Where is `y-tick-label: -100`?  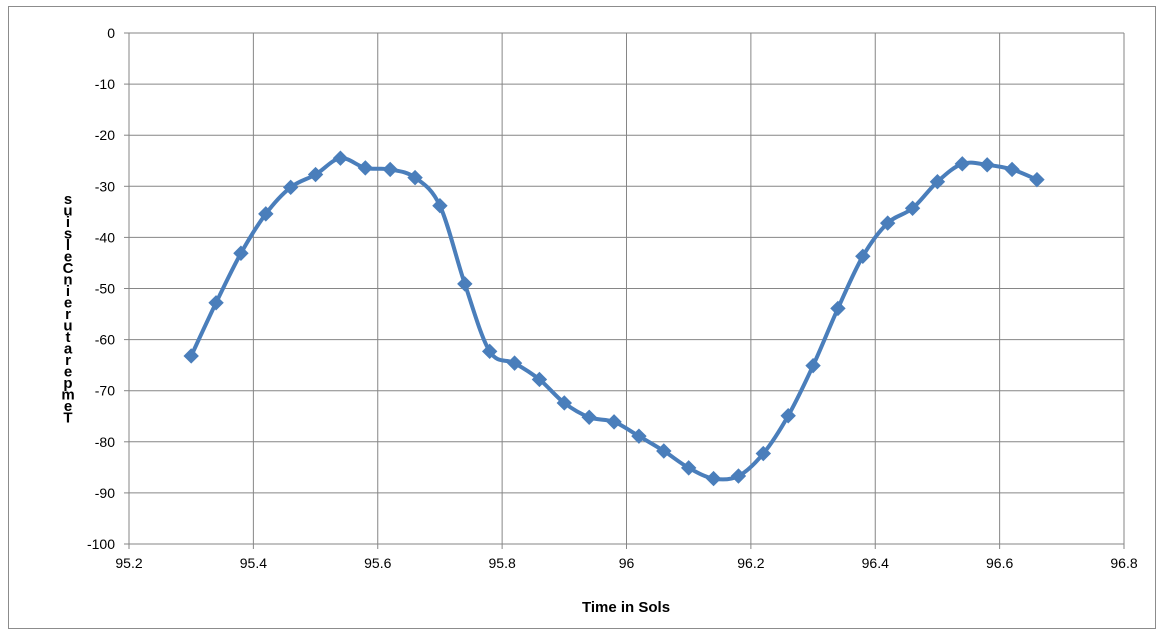
y-tick-label: -100 is located at coordinates (101, 544).